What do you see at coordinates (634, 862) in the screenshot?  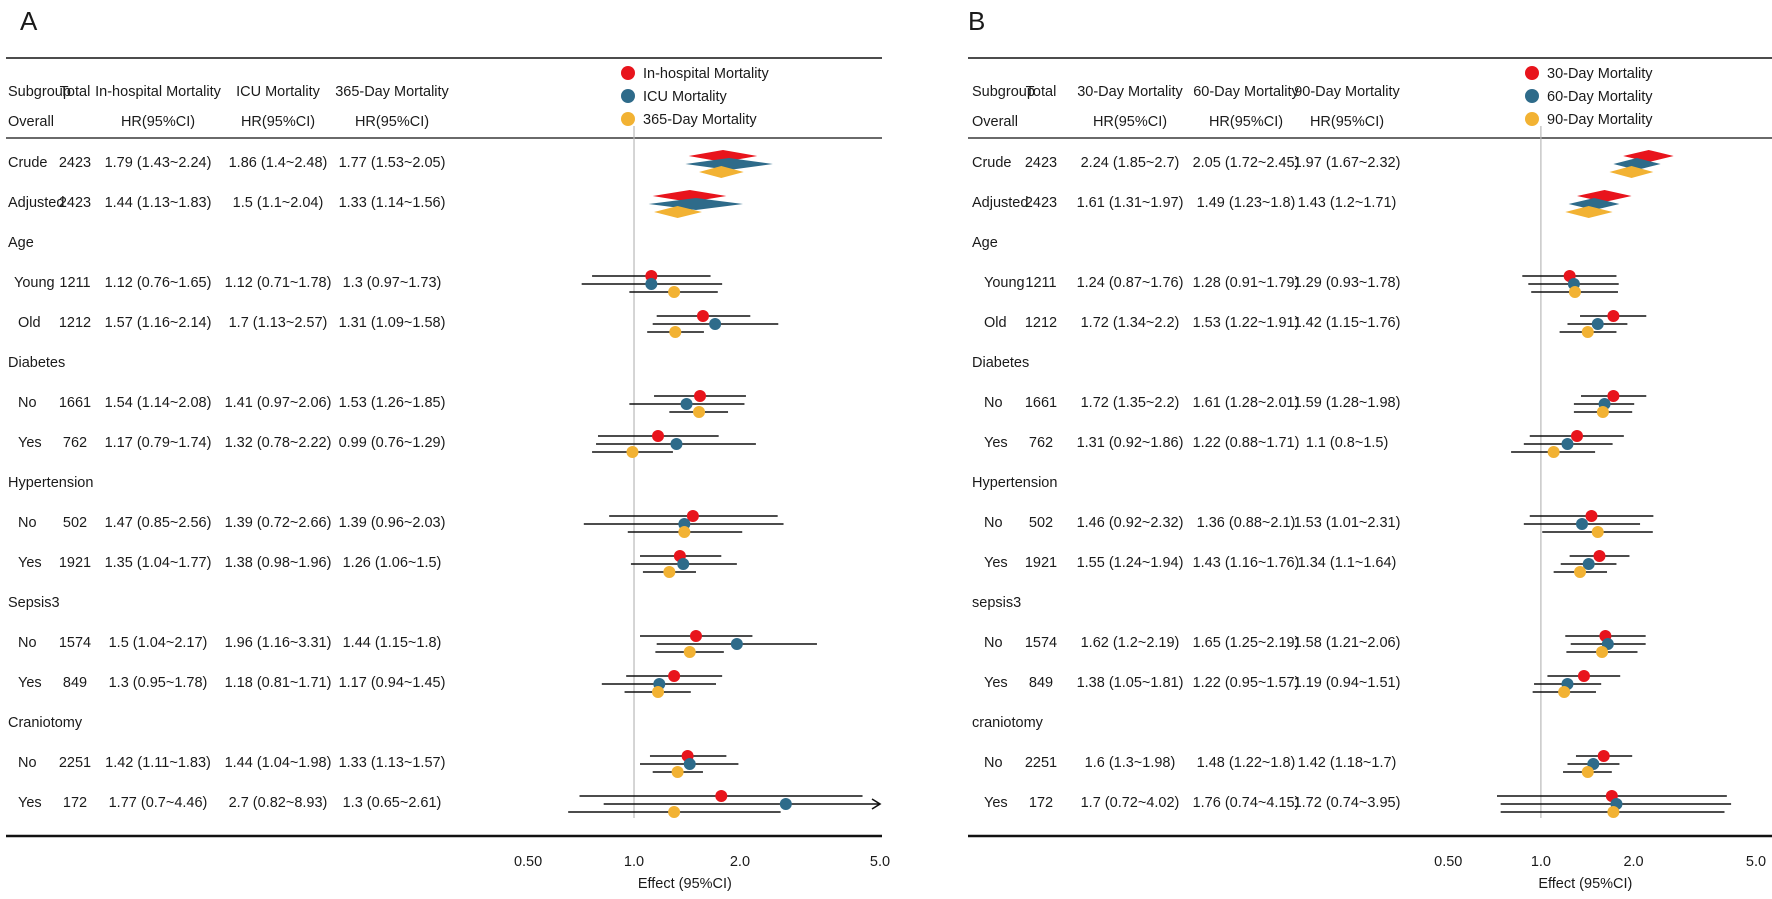 I see `x-tick-label: 1.0` at bounding box center [634, 862].